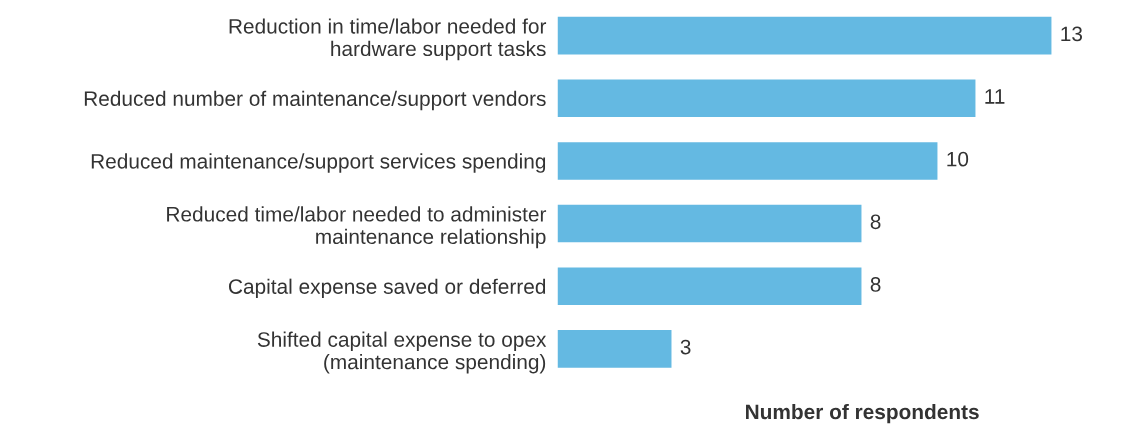 The height and width of the screenshot is (432, 1124). I want to click on data-label: 10, so click(958, 159).